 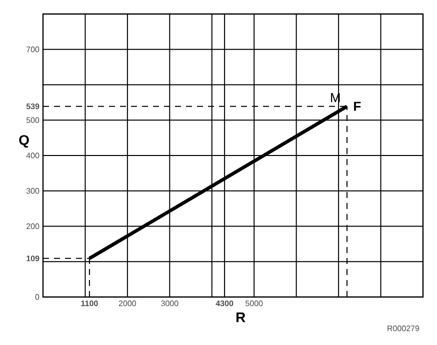 I want to click on y-tick-label: 300, so click(x=33, y=191).